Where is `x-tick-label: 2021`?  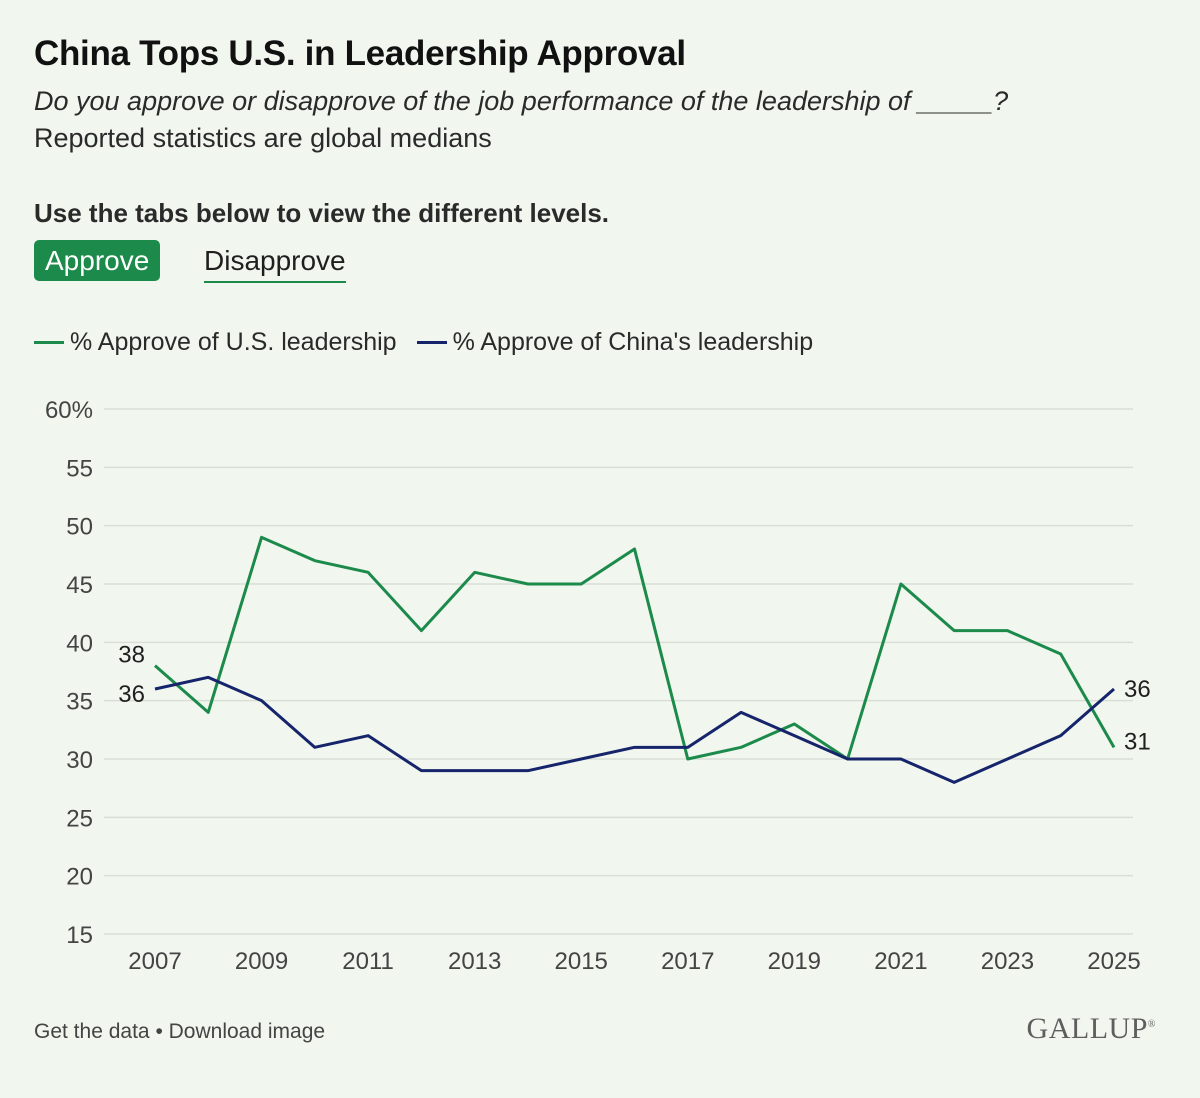 x-tick-label: 2021 is located at coordinates (900, 961).